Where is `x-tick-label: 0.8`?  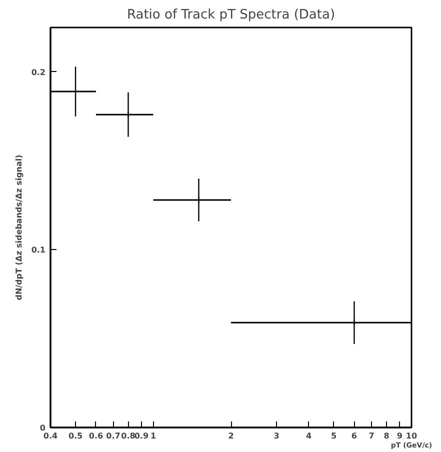
x-tick-label: 0.8 is located at coordinates (128, 436).